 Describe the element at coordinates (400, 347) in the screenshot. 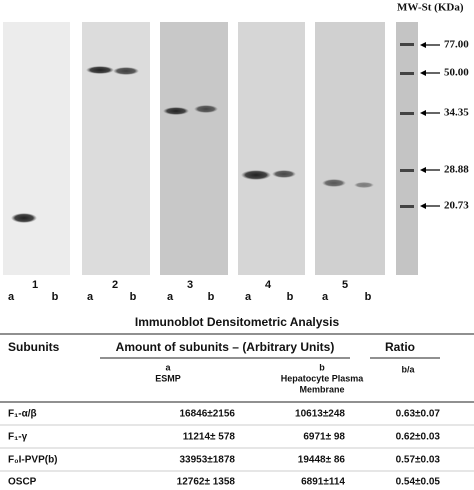

I see `header: Ratio` at that location.